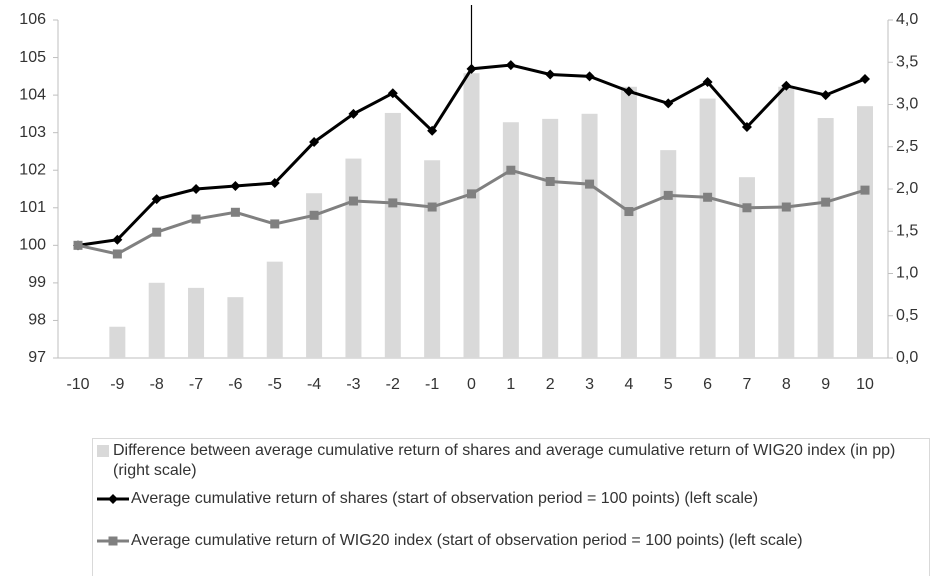 The height and width of the screenshot is (578, 941). What do you see at coordinates (157, 384) in the screenshot?
I see `x-tick-label: -8` at bounding box center [157, 384].